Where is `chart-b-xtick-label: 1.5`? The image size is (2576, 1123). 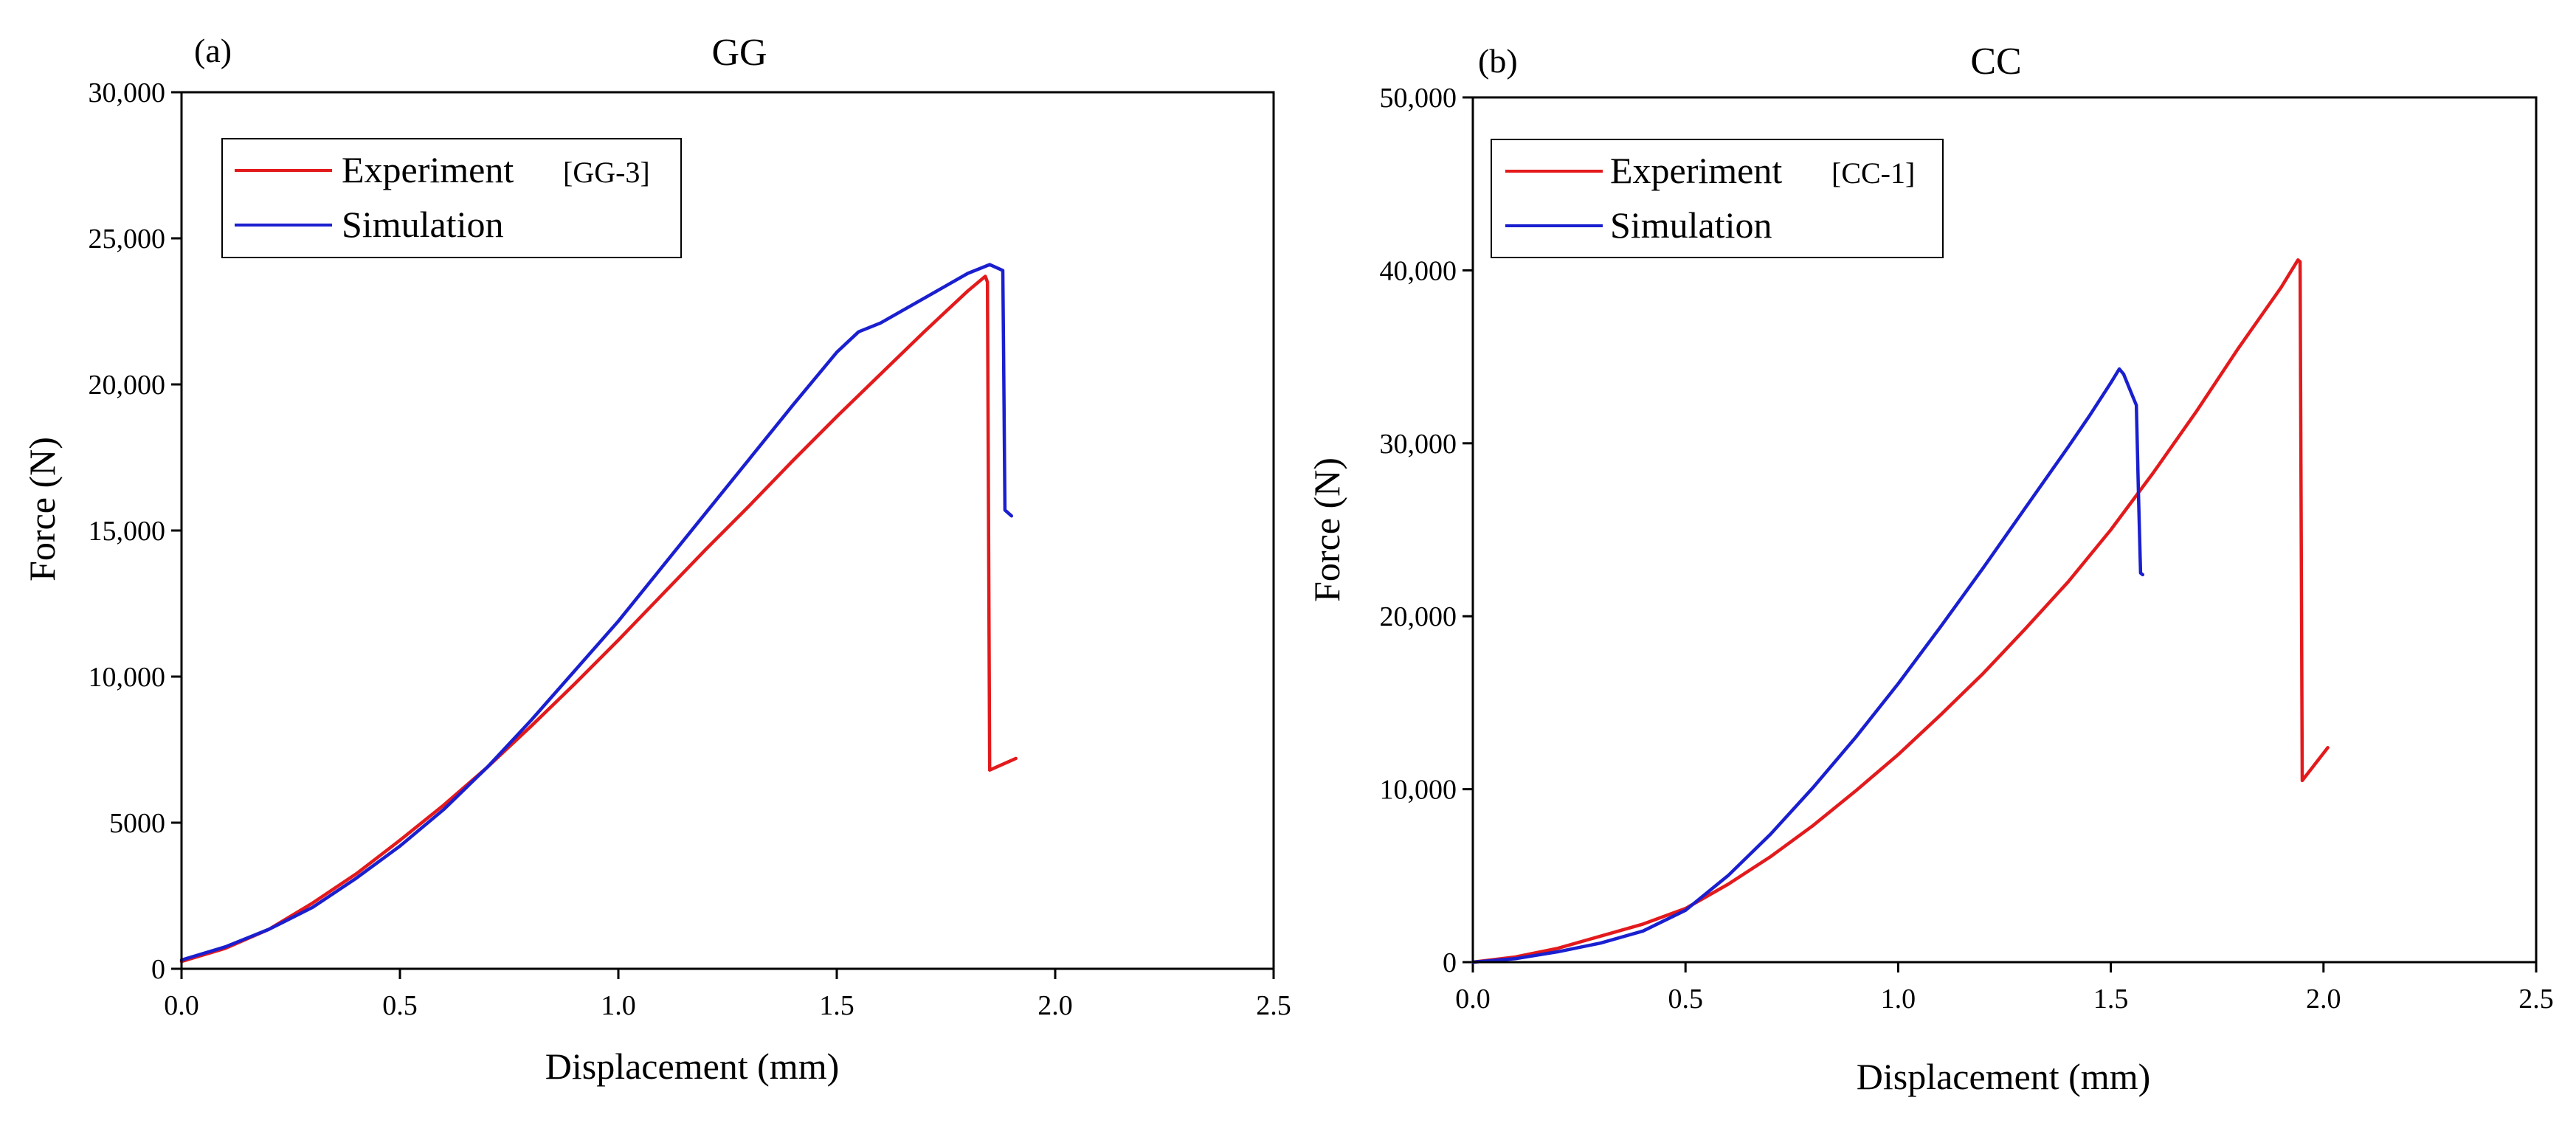
chart-b-xtick-label: 1.5 is located at coordinates (2111, 999).